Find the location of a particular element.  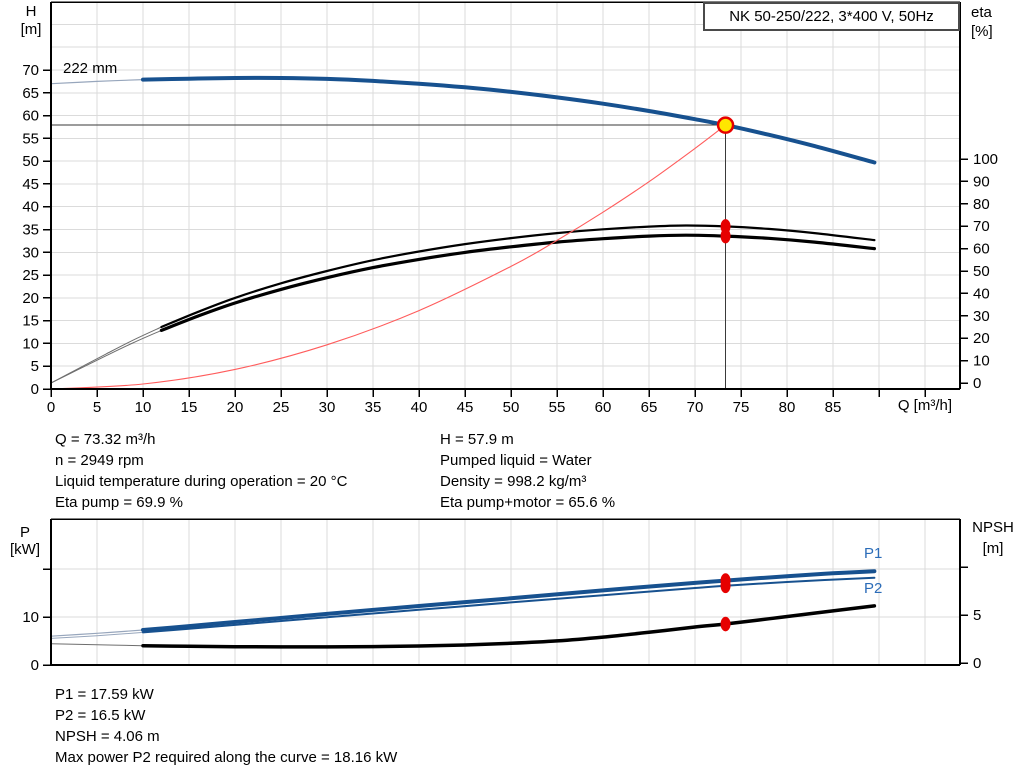

left-tick-label: 20 is located at coordinates (30, 298).